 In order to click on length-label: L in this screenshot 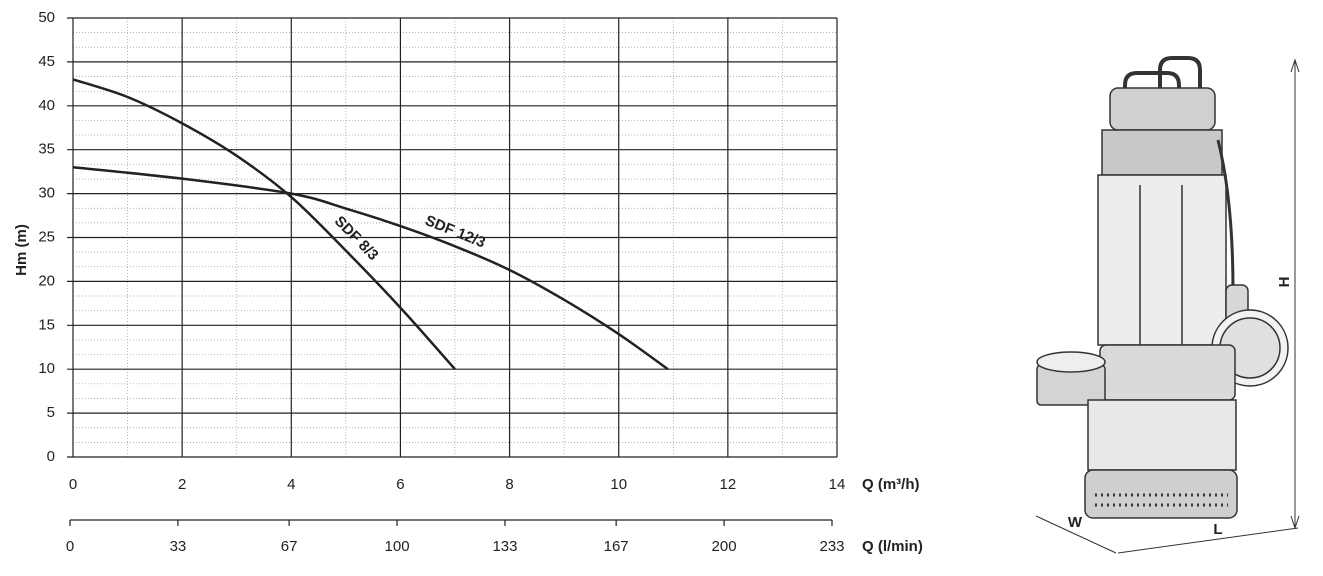, I will do `click(1217, 529)`.